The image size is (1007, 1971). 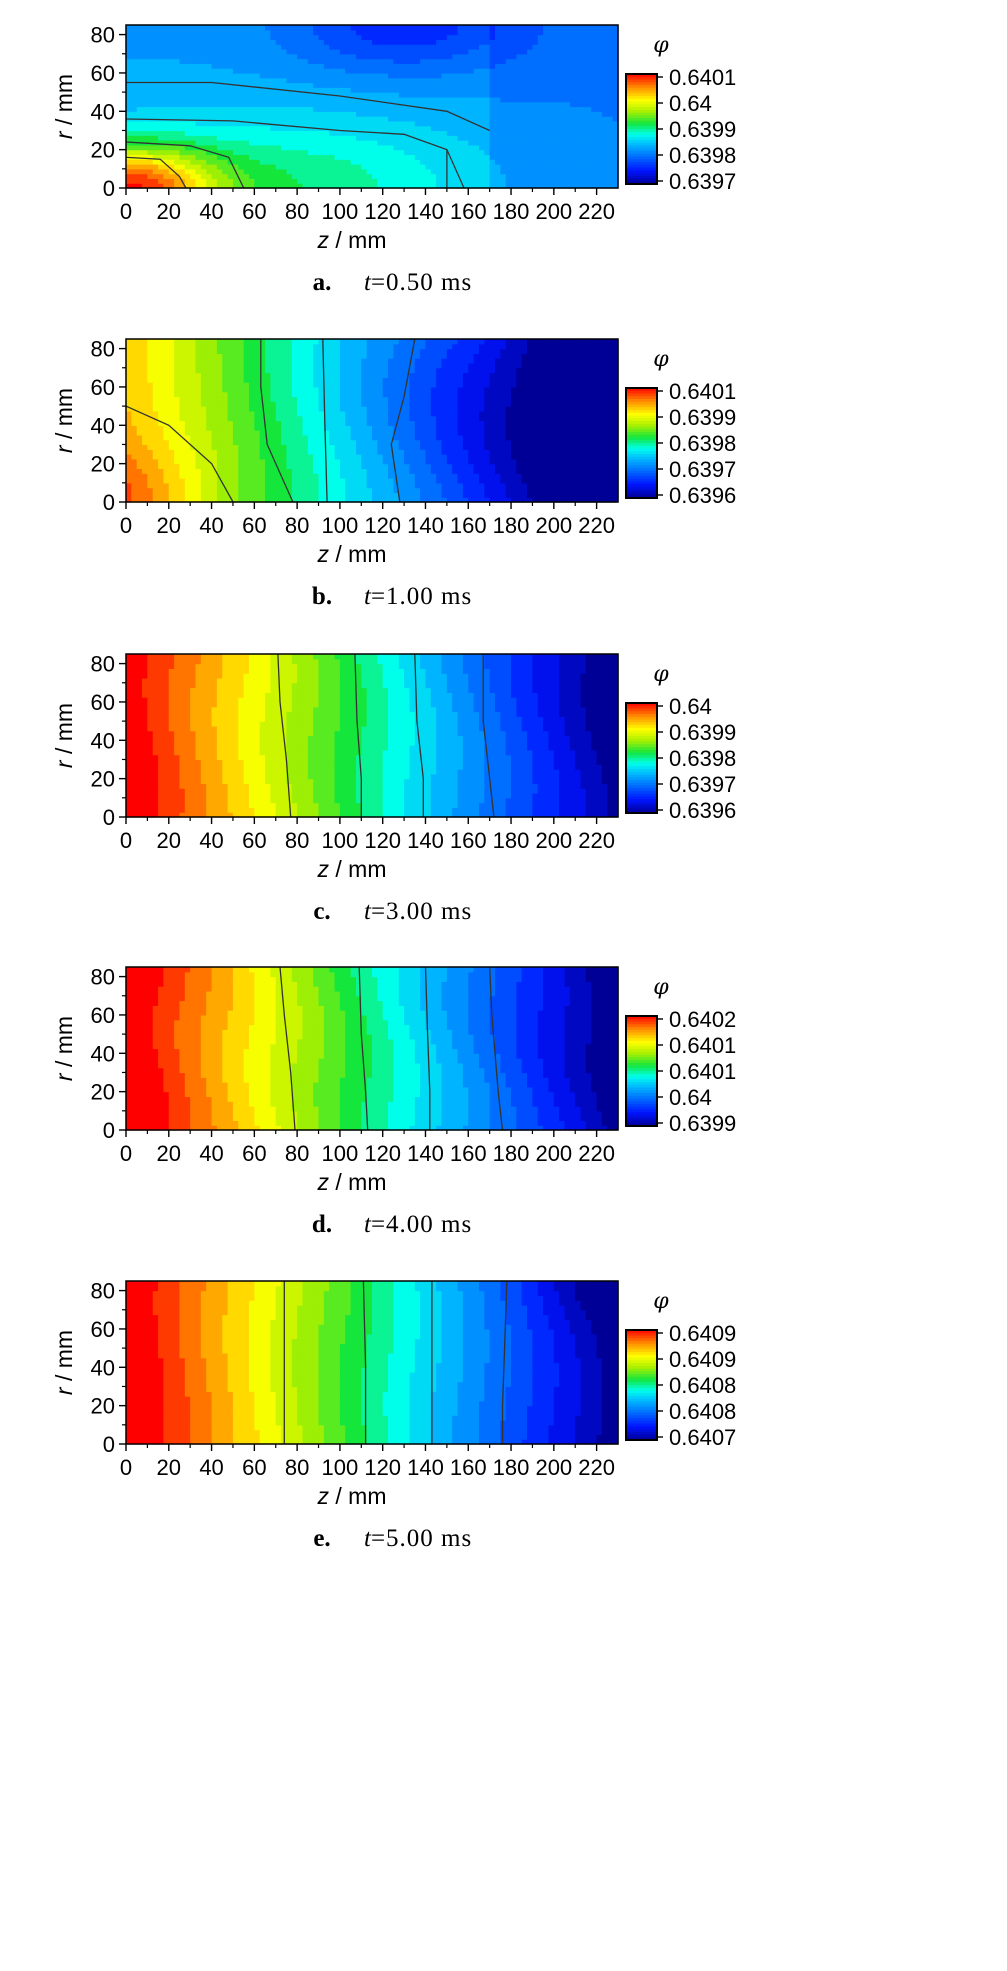 I want to click on y-tick-label: 60, so click(x=103, y=73).